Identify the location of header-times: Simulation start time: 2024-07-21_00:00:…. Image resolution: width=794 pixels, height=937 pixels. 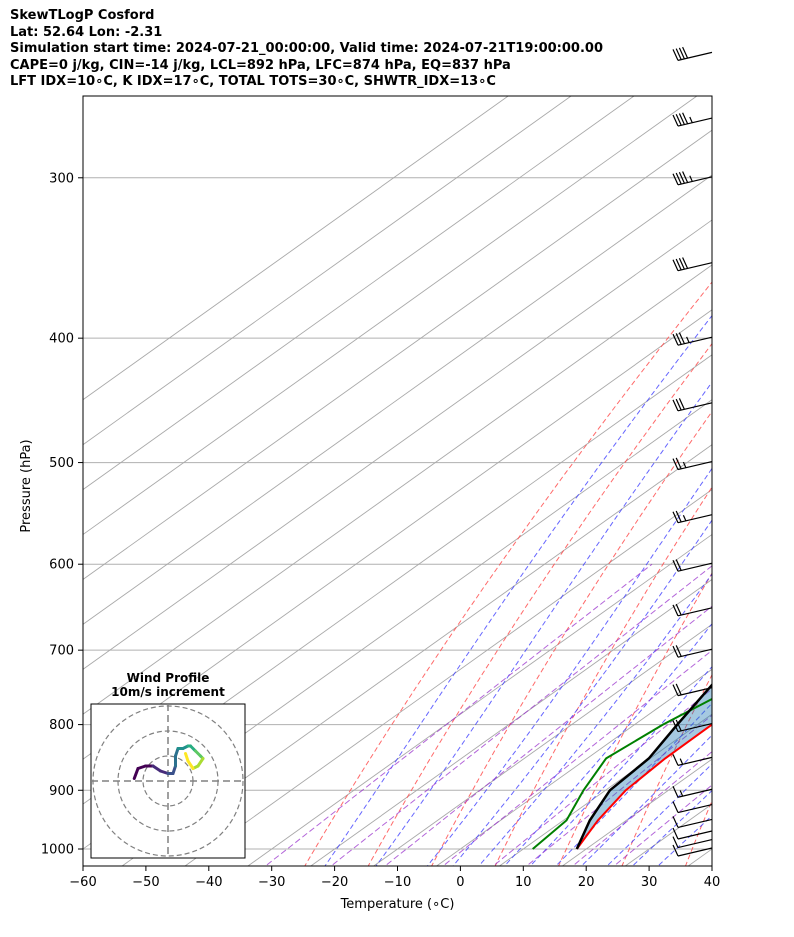
(306, 48).